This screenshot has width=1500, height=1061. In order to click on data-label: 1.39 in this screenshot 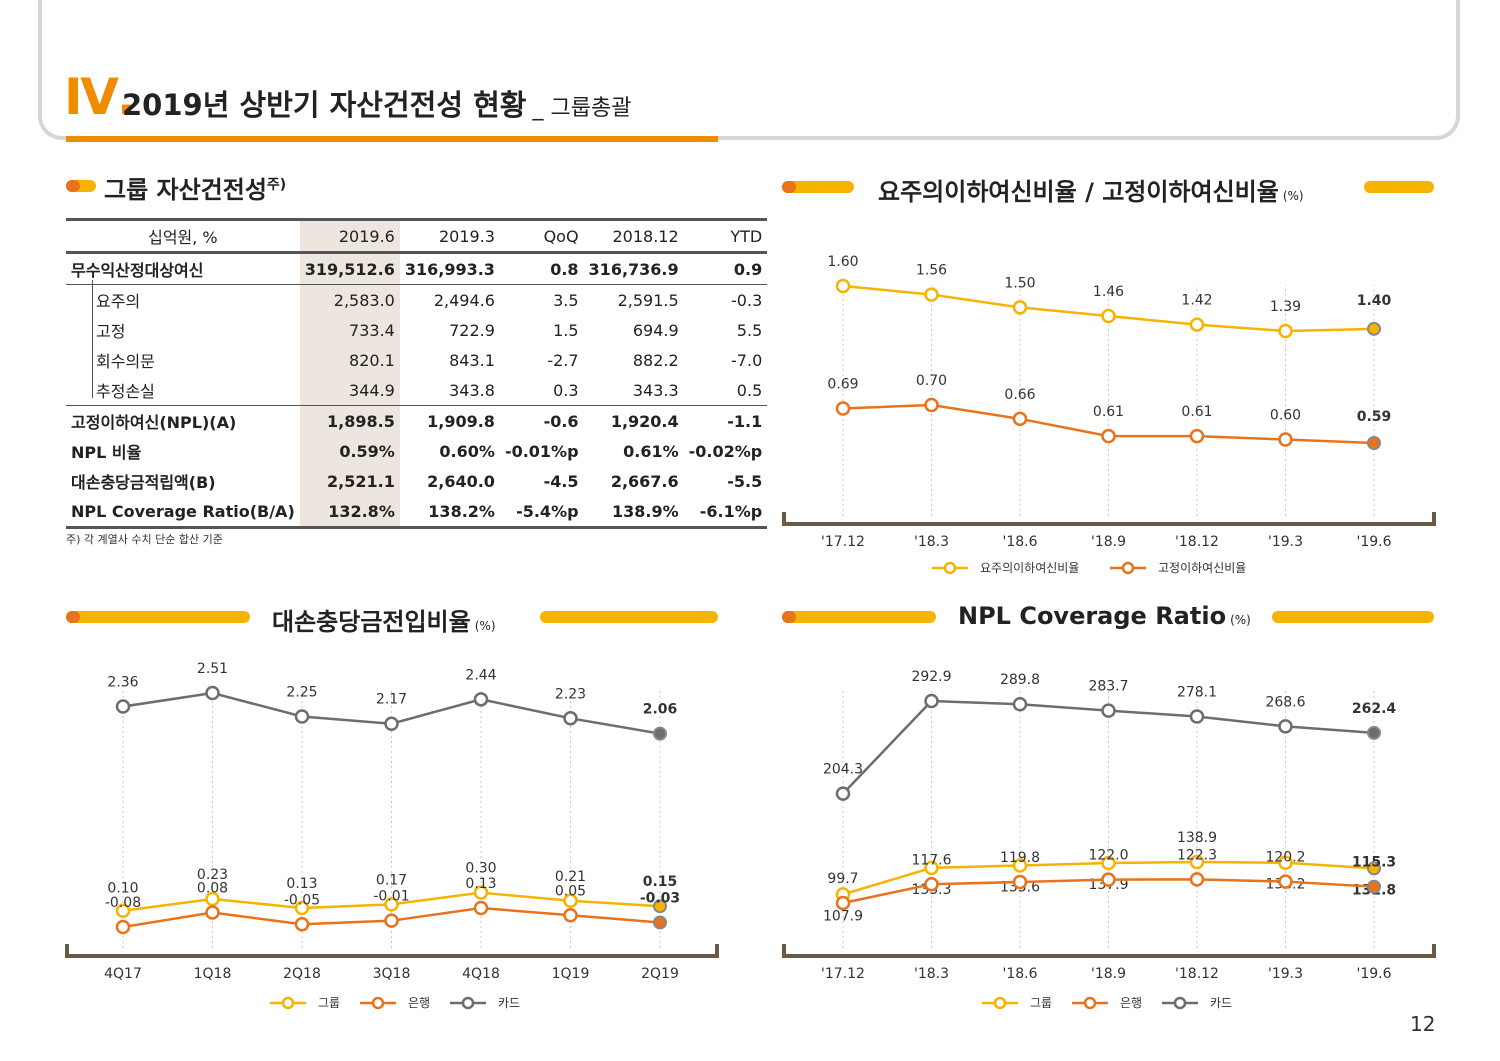, I will do `click(1285, 307)`.